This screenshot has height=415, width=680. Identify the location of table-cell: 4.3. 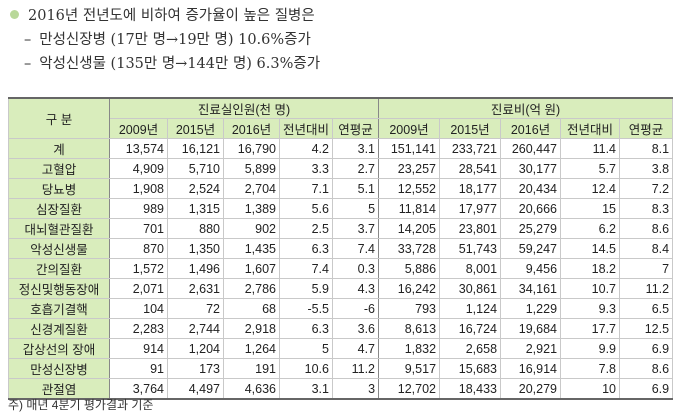
(355, 288).